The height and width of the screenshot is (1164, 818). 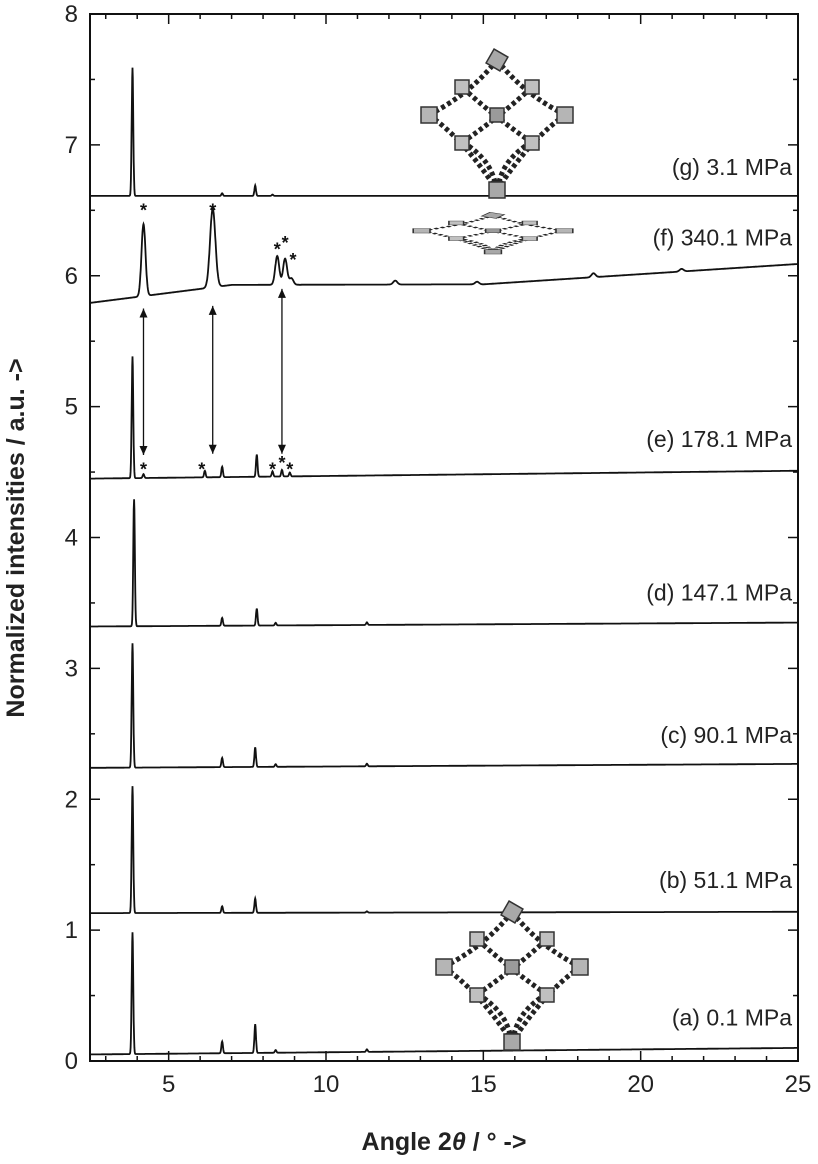 I want to click on y-tick-label: 6, so click(x=71, y=276).